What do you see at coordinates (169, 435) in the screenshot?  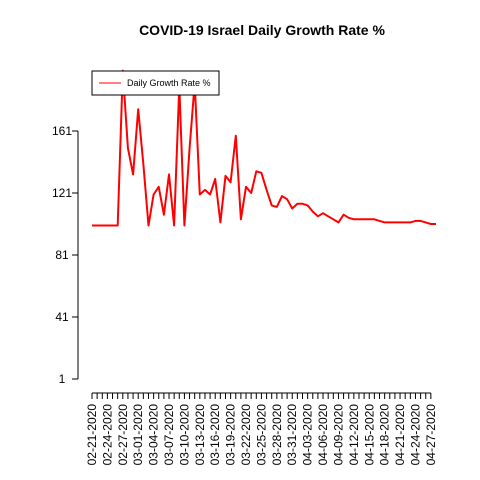 I see `x-tick-label: 03-07-2020` at bounding box center [169, 435].